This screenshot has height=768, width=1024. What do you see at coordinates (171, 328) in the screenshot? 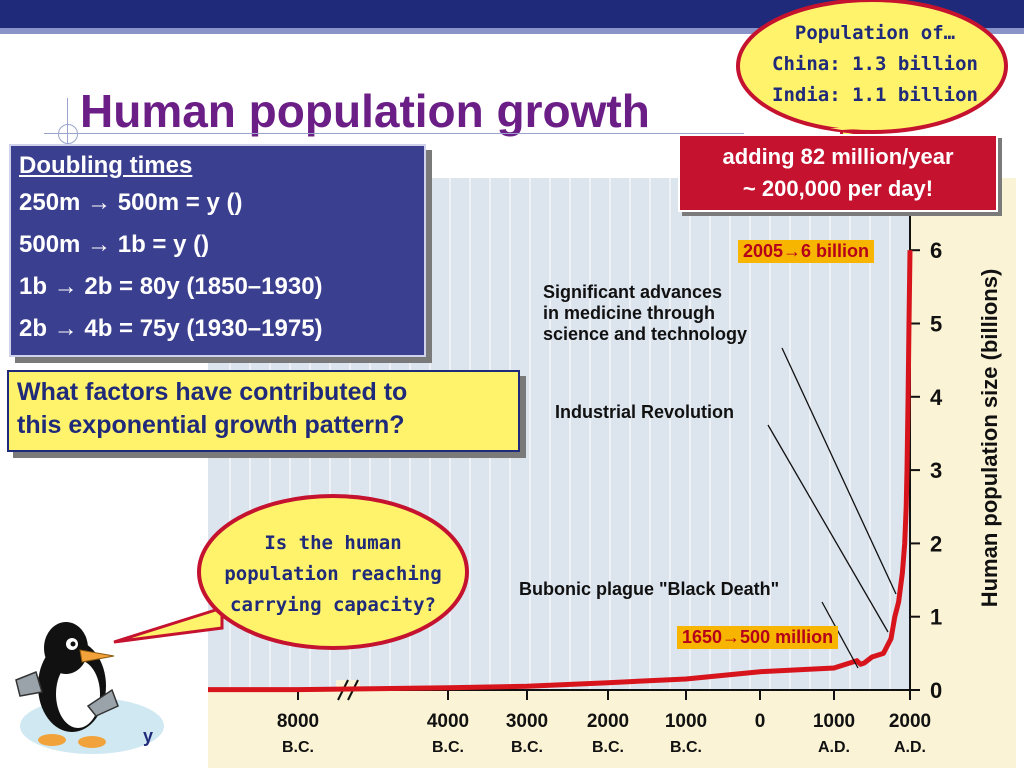
I see `doubling-row: 2b → 4b = 75y (1930–1975)` at bounding box center [171, 328].